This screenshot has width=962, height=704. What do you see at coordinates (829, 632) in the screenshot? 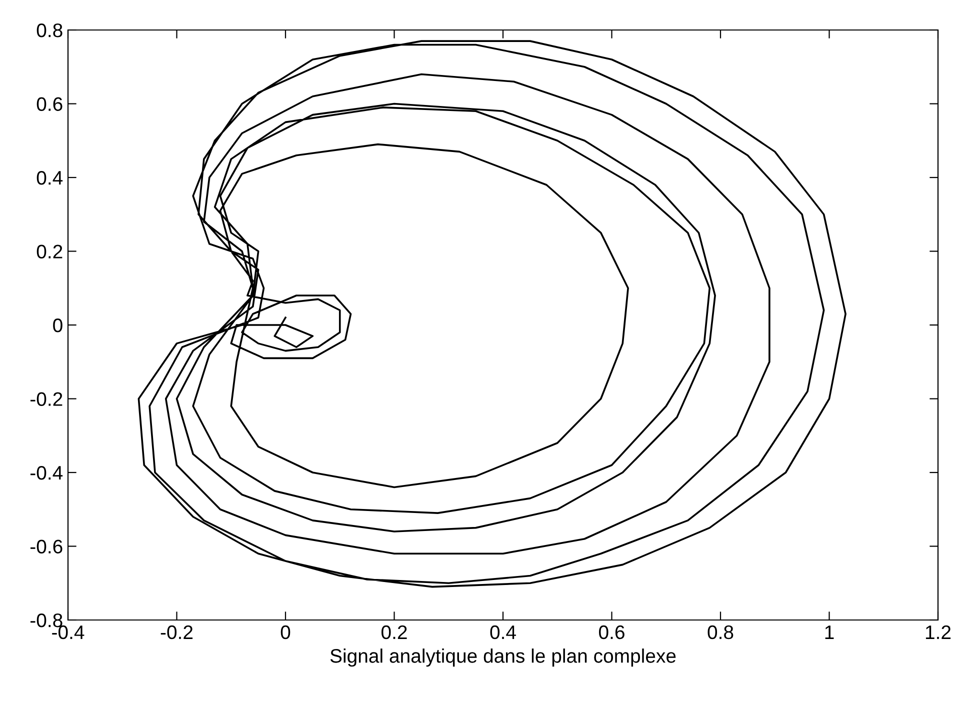
I see `x-tick-label: 1` at bounding box center [829, 632].